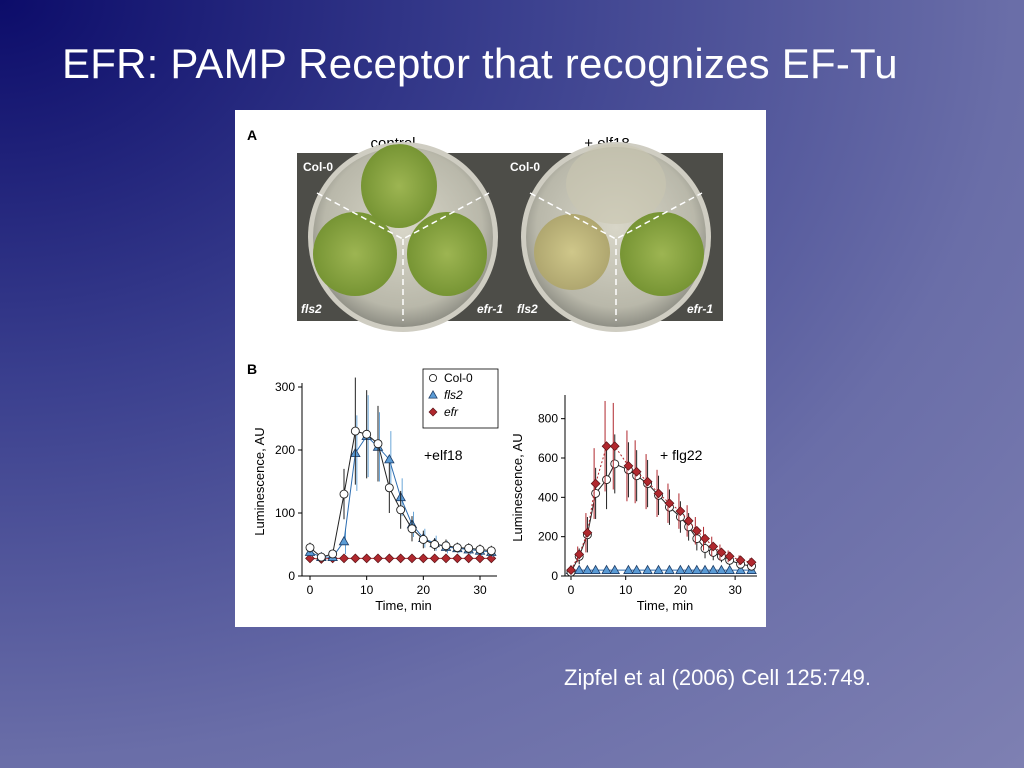  I want to click on plate1-label-col0: Col-0, so click(318, 167).